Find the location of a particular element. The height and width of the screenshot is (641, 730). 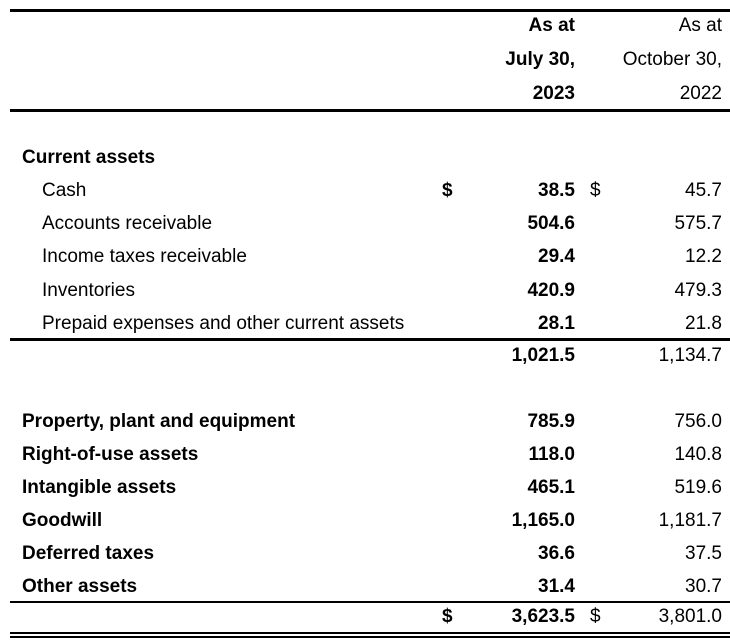

header-col2-line3: 2022 is located at coordinates (700, 93).